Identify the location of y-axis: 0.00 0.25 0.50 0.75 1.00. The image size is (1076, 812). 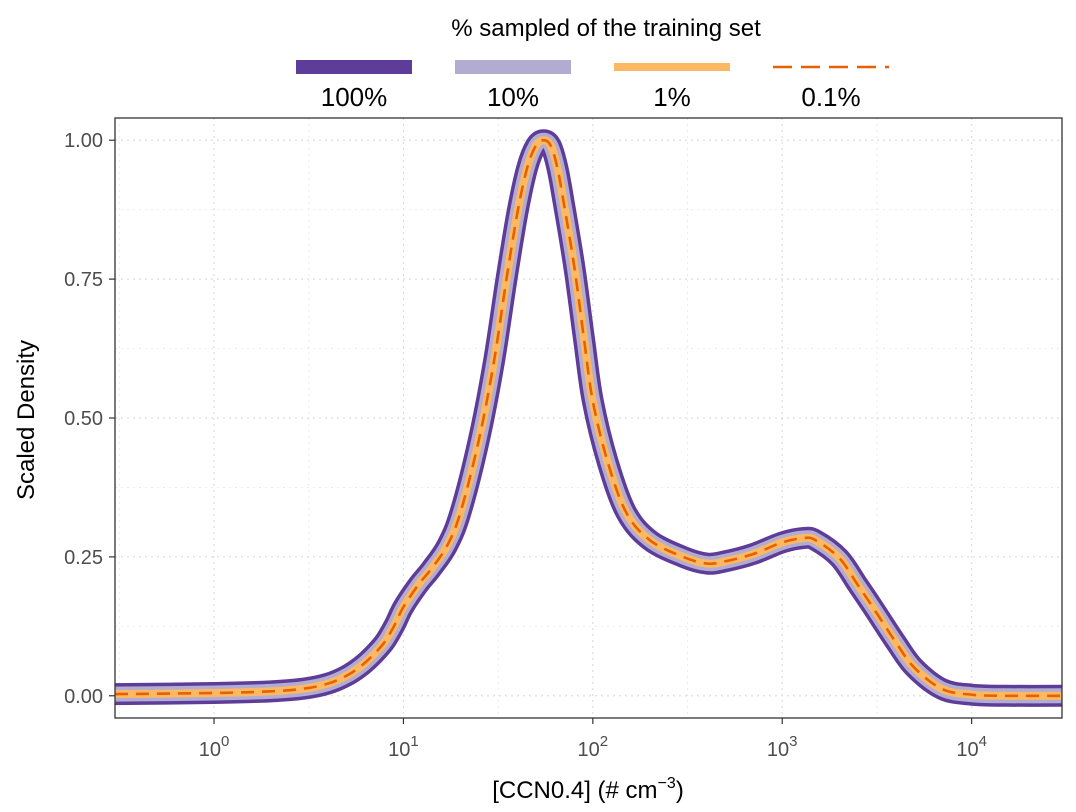
(89, 419).